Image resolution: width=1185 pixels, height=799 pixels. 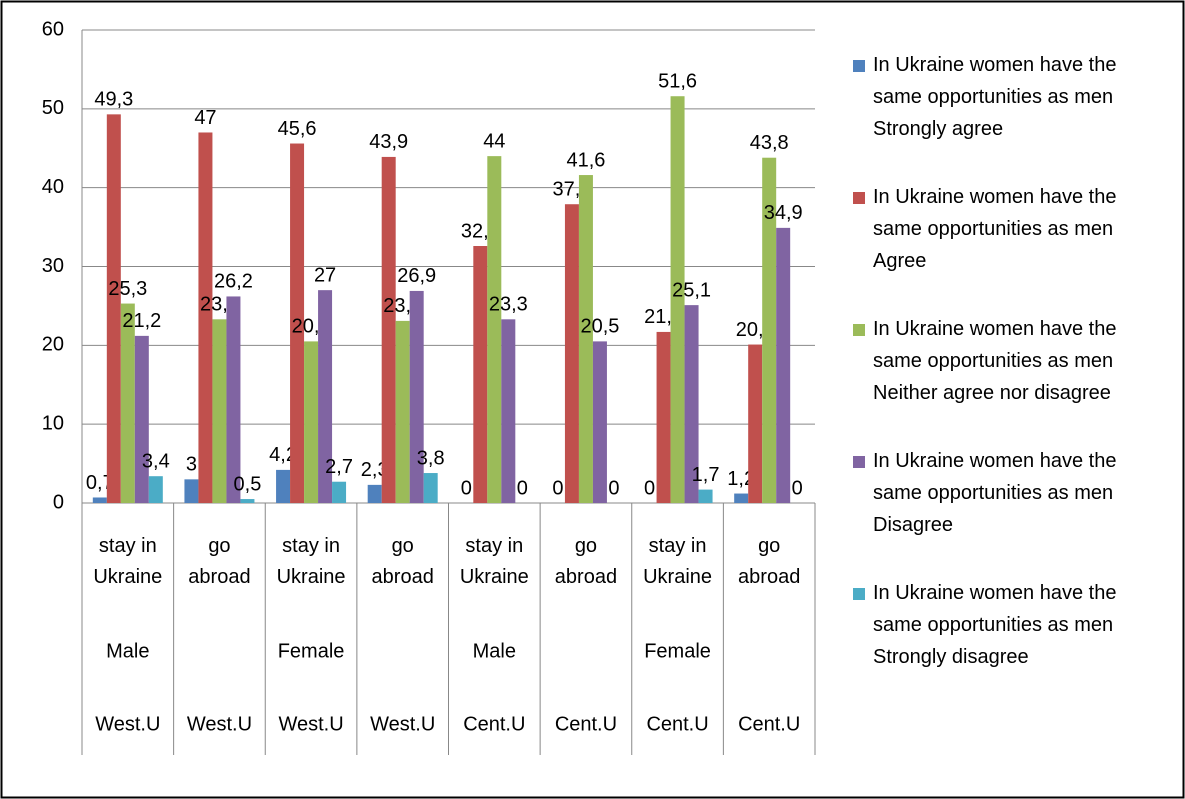 What do you see at coordinates (992, 393) in the screenshot?
I see `text-line: Neither agree nor disagree` at bounding box center [992, 393].